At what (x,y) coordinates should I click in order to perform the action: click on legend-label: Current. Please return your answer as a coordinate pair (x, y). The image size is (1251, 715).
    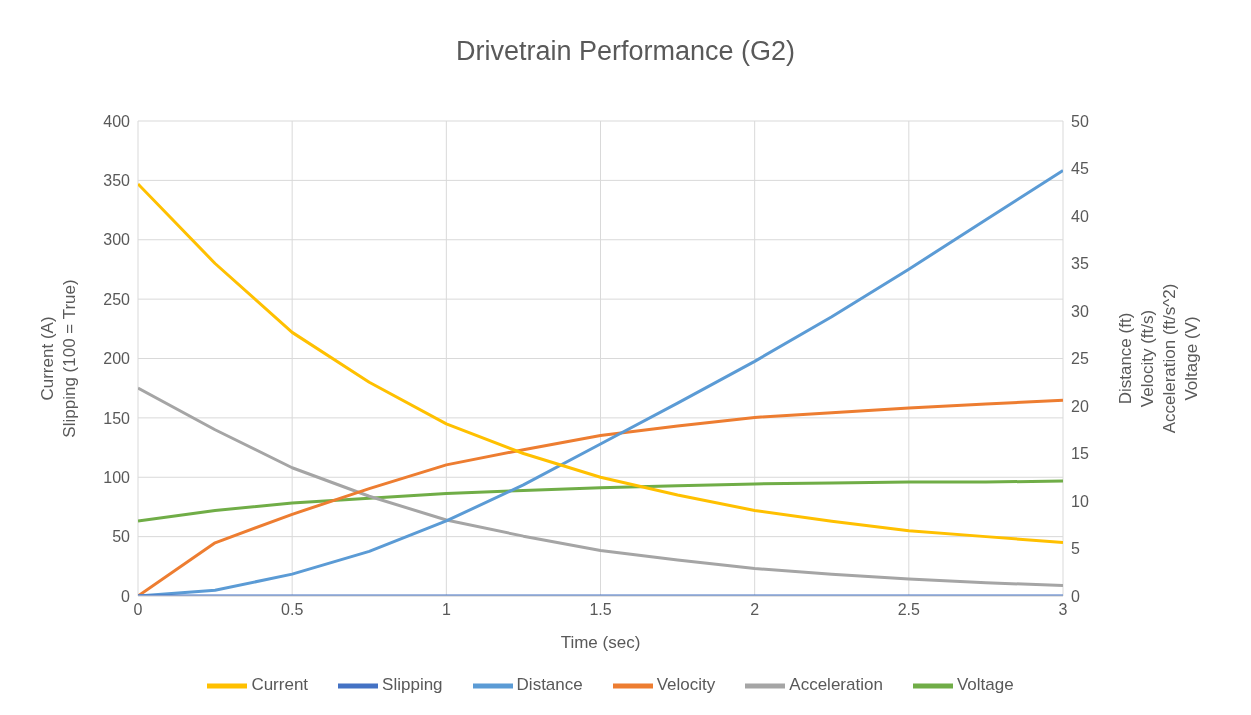
    Looking at the image, I should click on (280, 685).